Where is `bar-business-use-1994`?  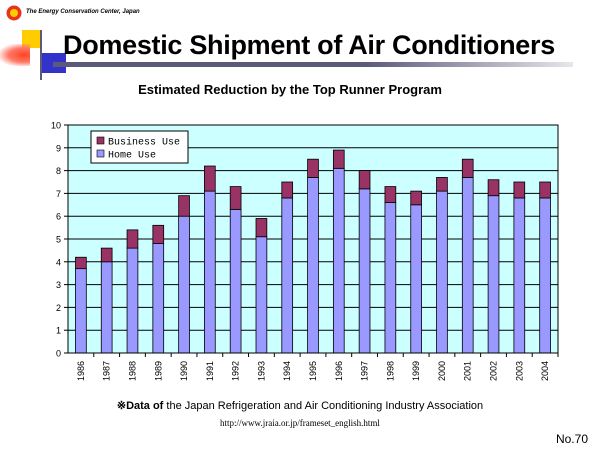 bar-business-use-1994 is located at coordinates (287, 190).